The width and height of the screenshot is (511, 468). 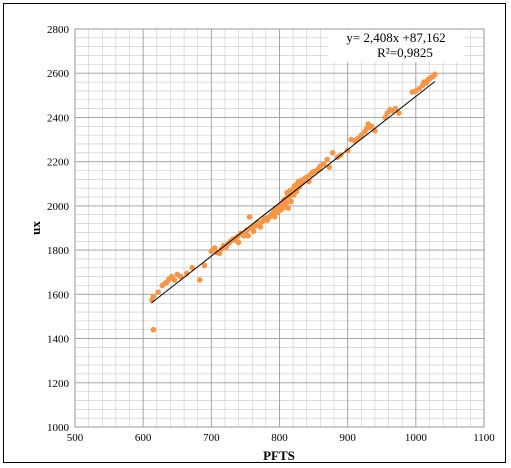 I want to click on x-axis-ticks: 500 600 700 800 900 1000 1100, so click(x=281, y=438).